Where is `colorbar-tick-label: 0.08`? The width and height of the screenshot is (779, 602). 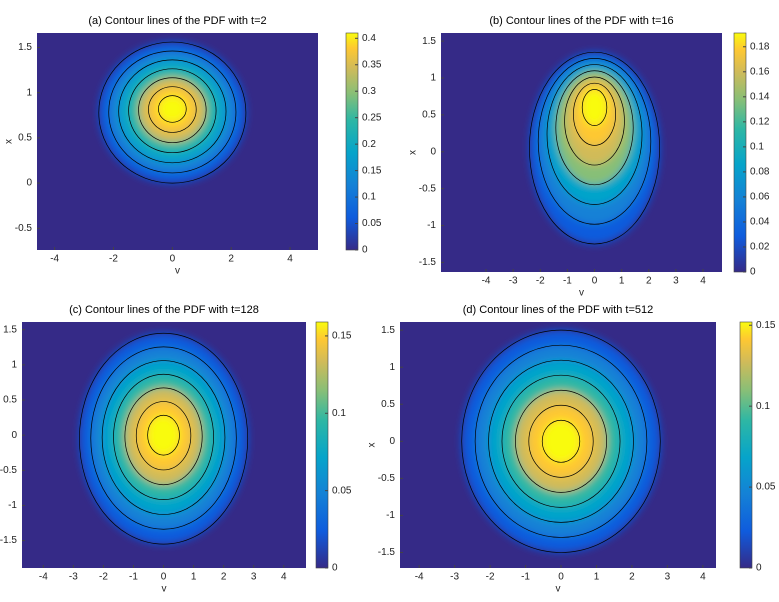
colorbar-tick-label: 0.08 is located at coordinates (760, 172).